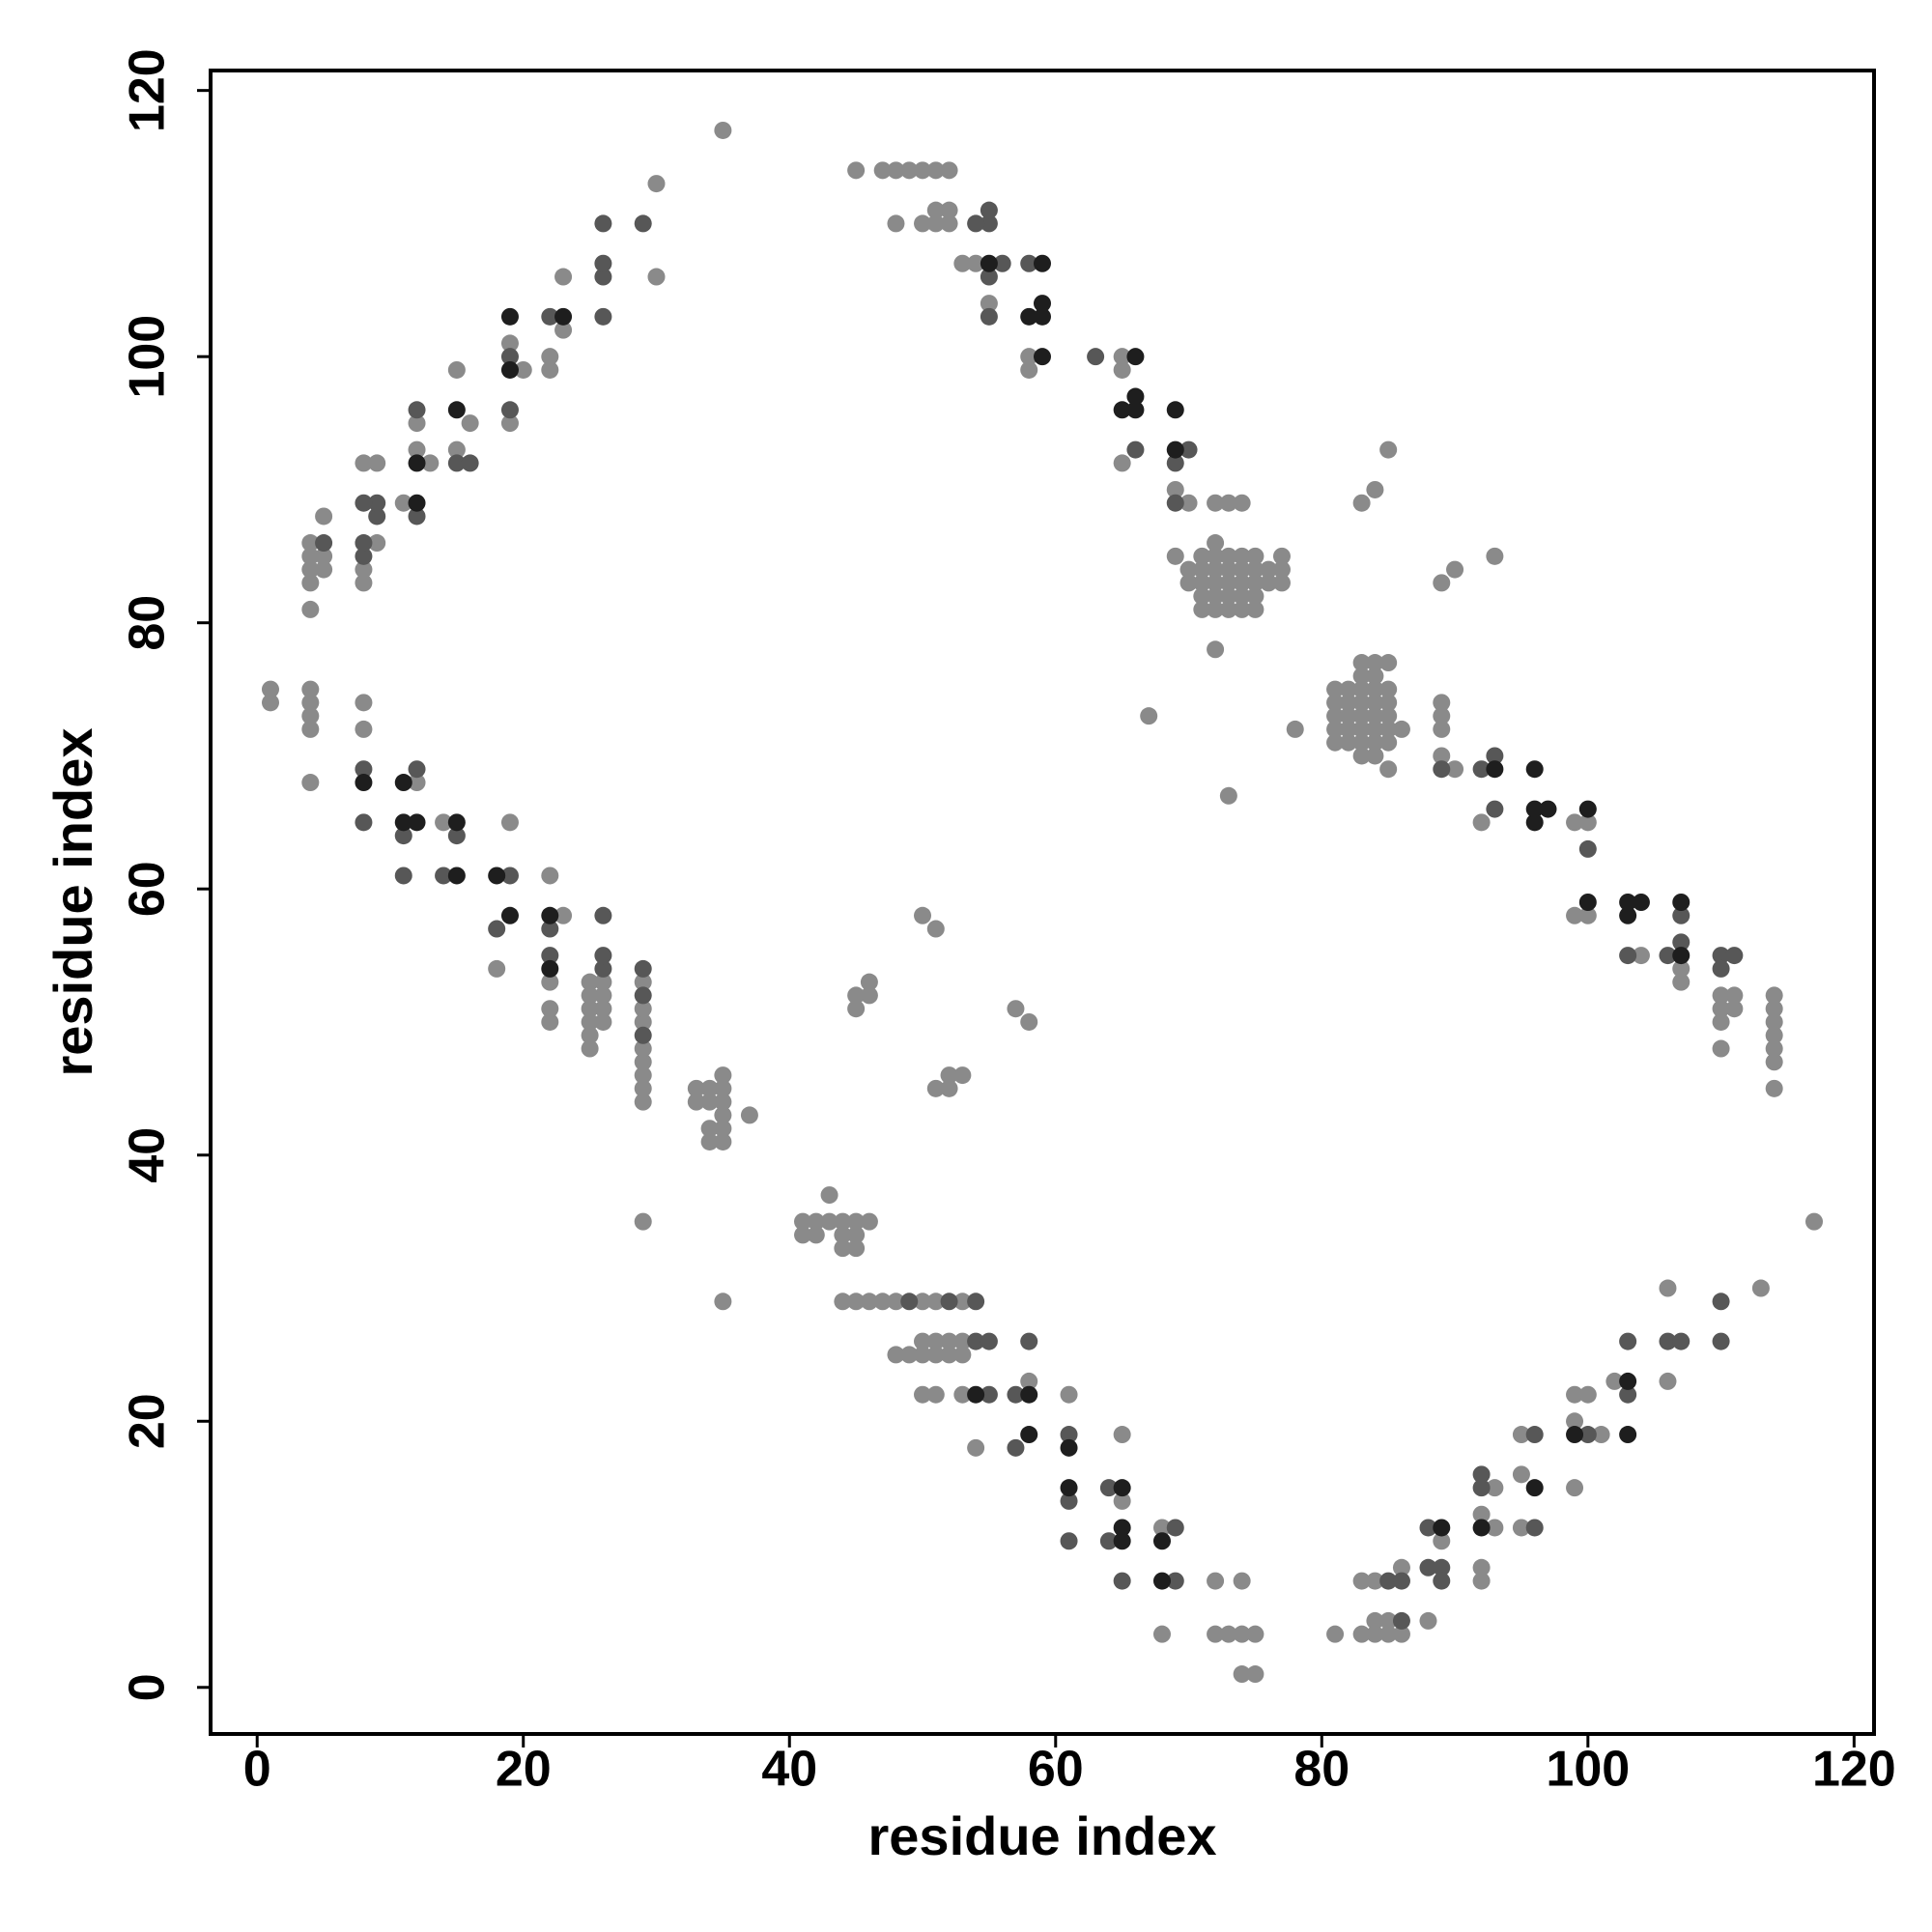 The width and height of the screenshot is (1932, 1932). I want to click on x-tick-label: 60, so click(1056, 1770).